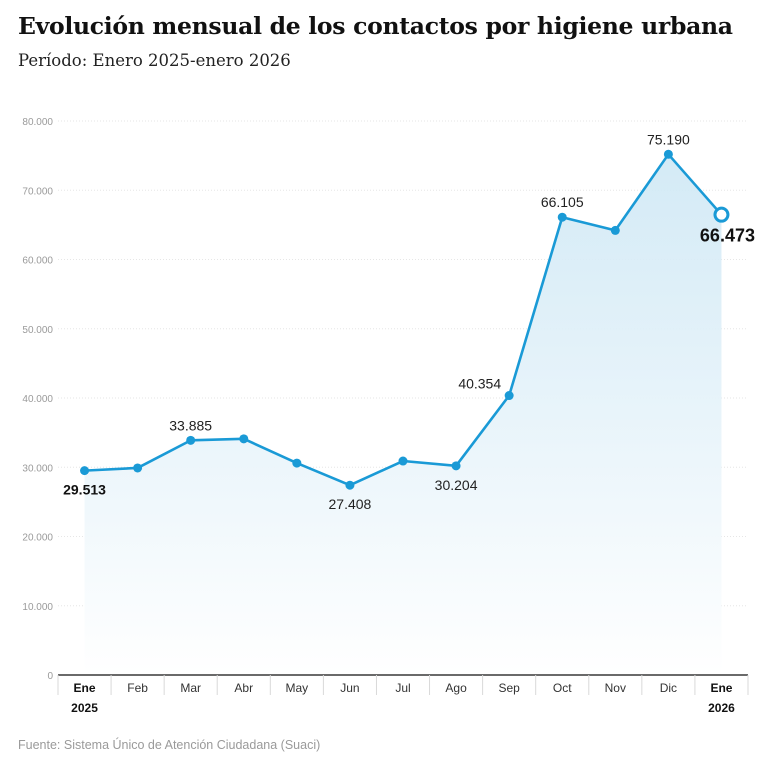 This screenshot has height=760, width=779. What do you see at coordinates (668, 688) in the screenshot?
I see `x-tick-label: Dic` at bounding box center [668, 688].